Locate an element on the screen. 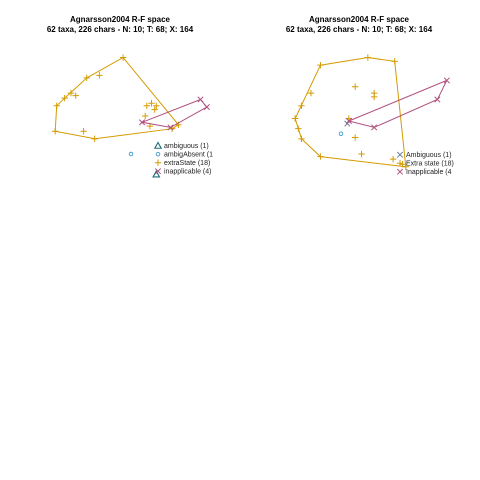 Image resolution: width=480 pixels, height=480 pixels. left-chart-marks is located at coordinates (130, 116).